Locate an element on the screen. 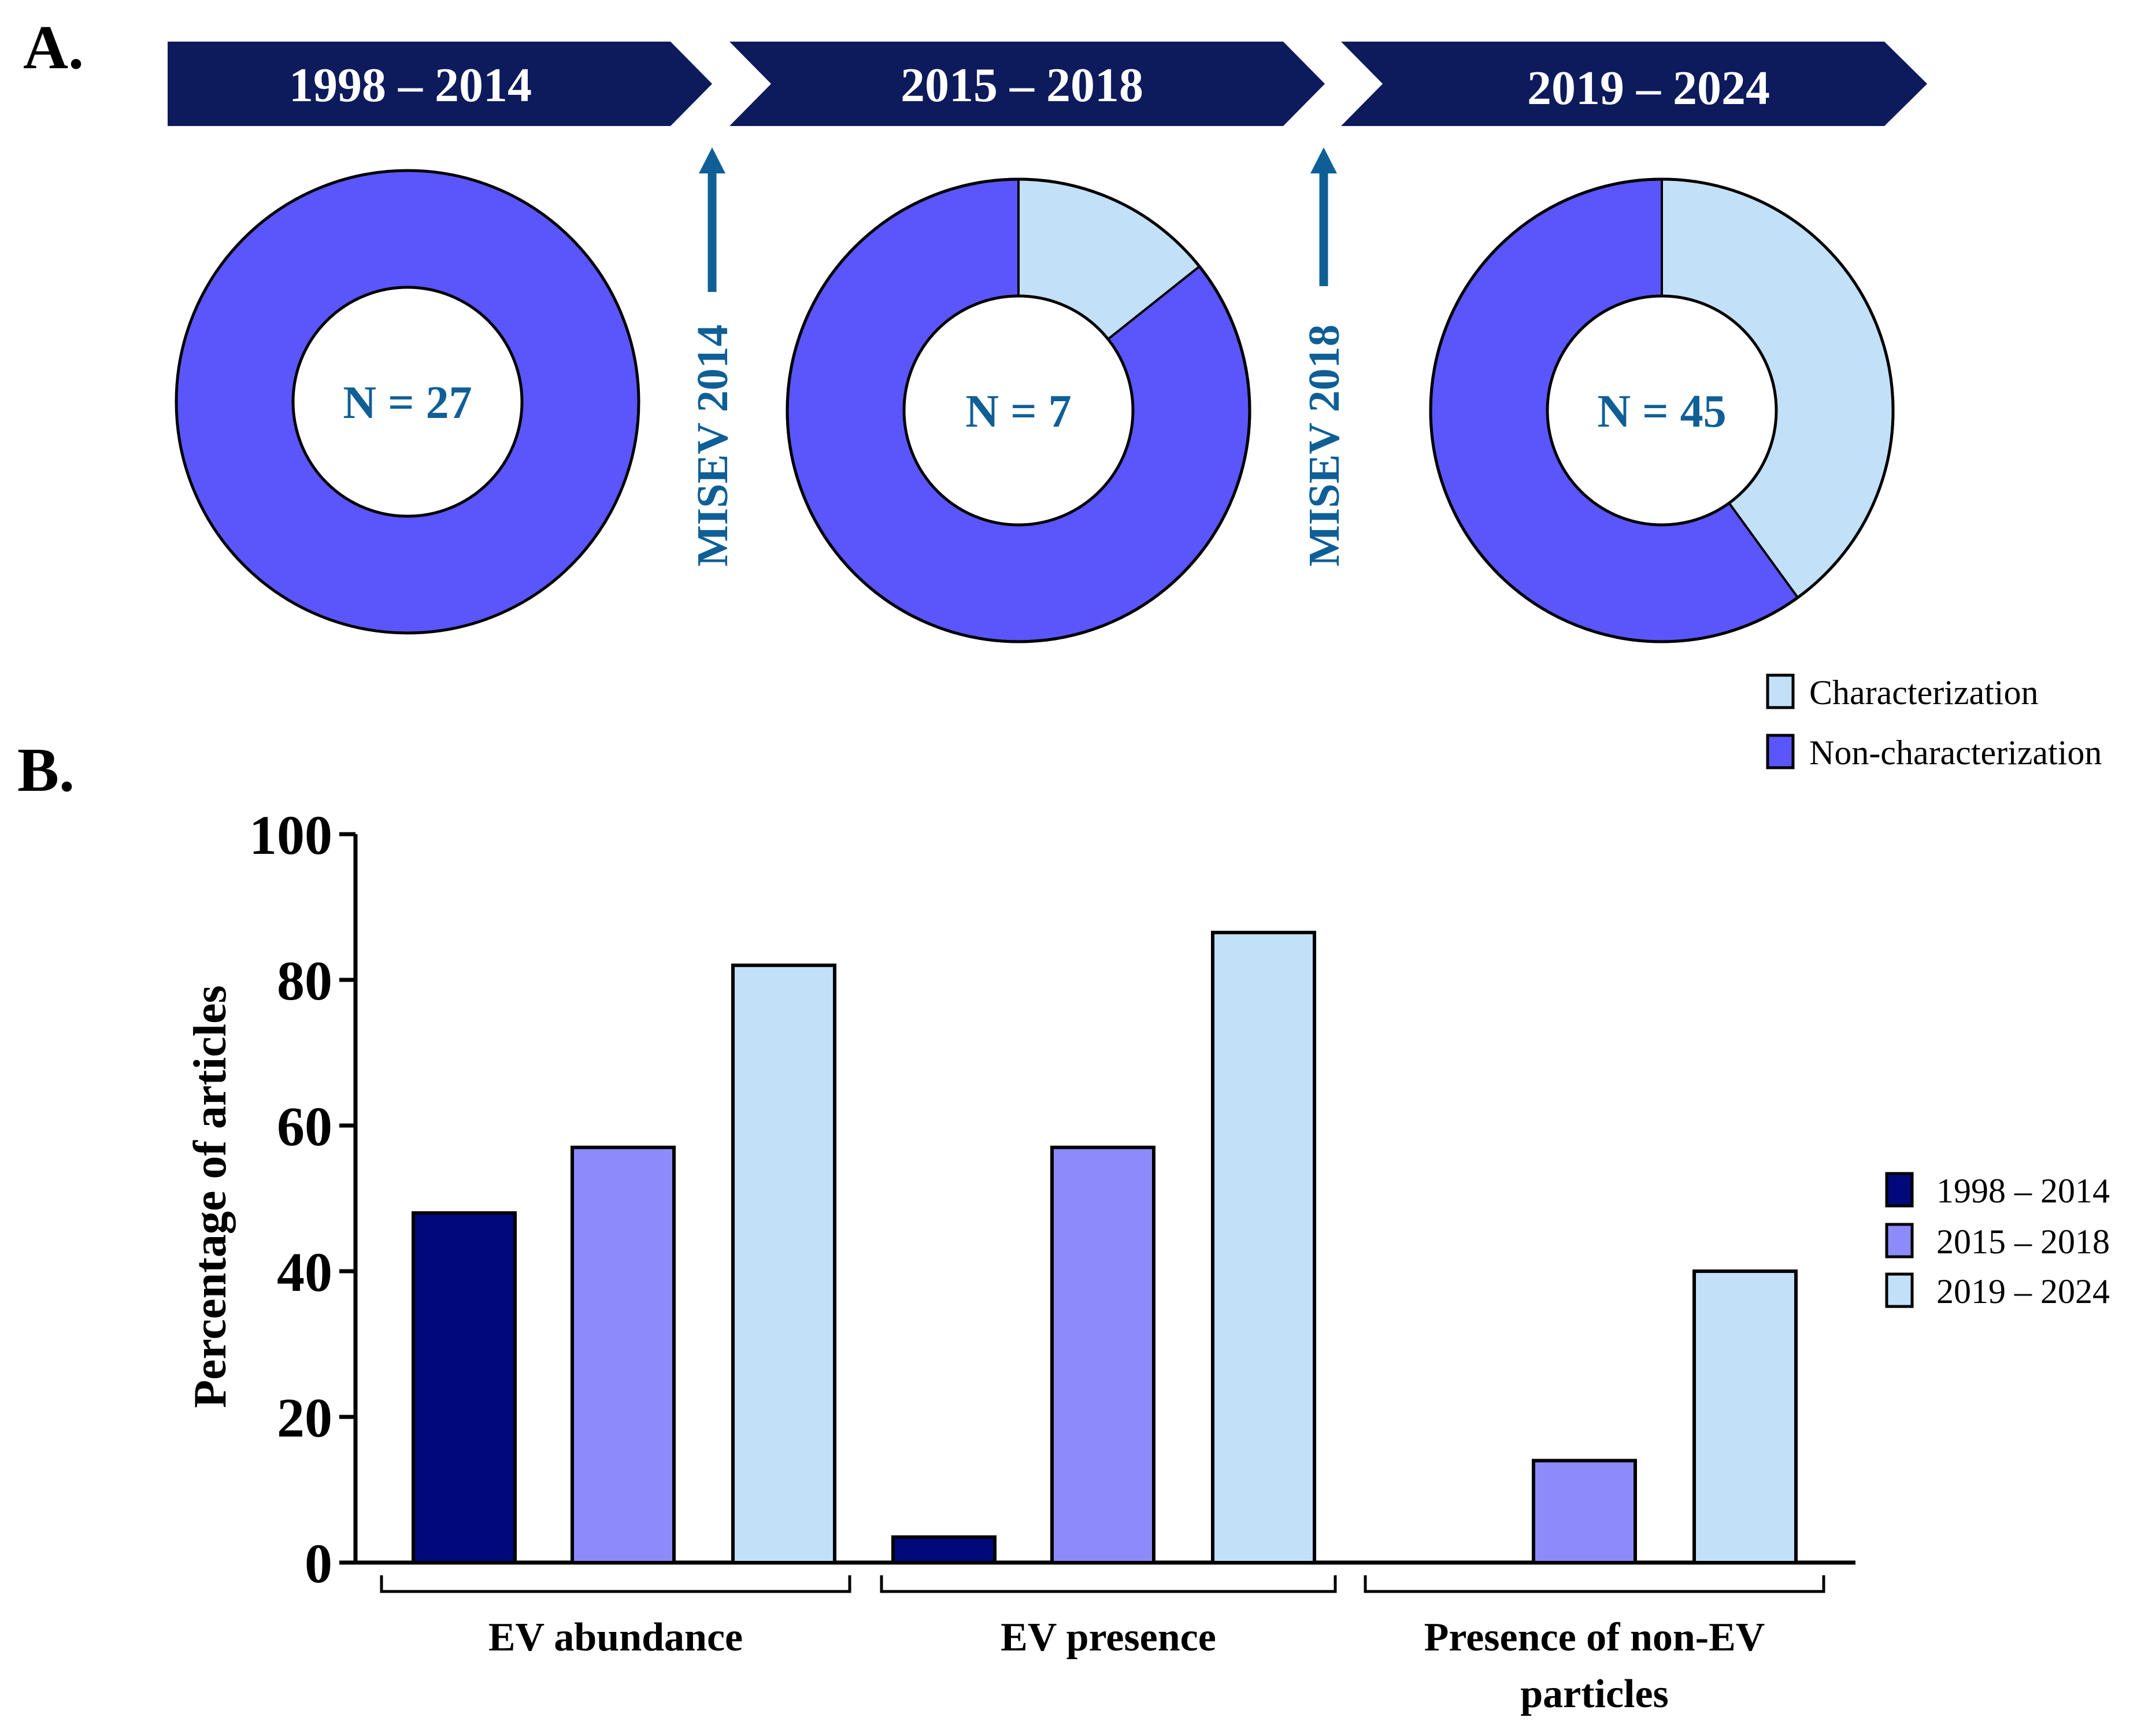  milestone-label-misev-2018: MISEV 2018 is located at coordinates (1324, 445).